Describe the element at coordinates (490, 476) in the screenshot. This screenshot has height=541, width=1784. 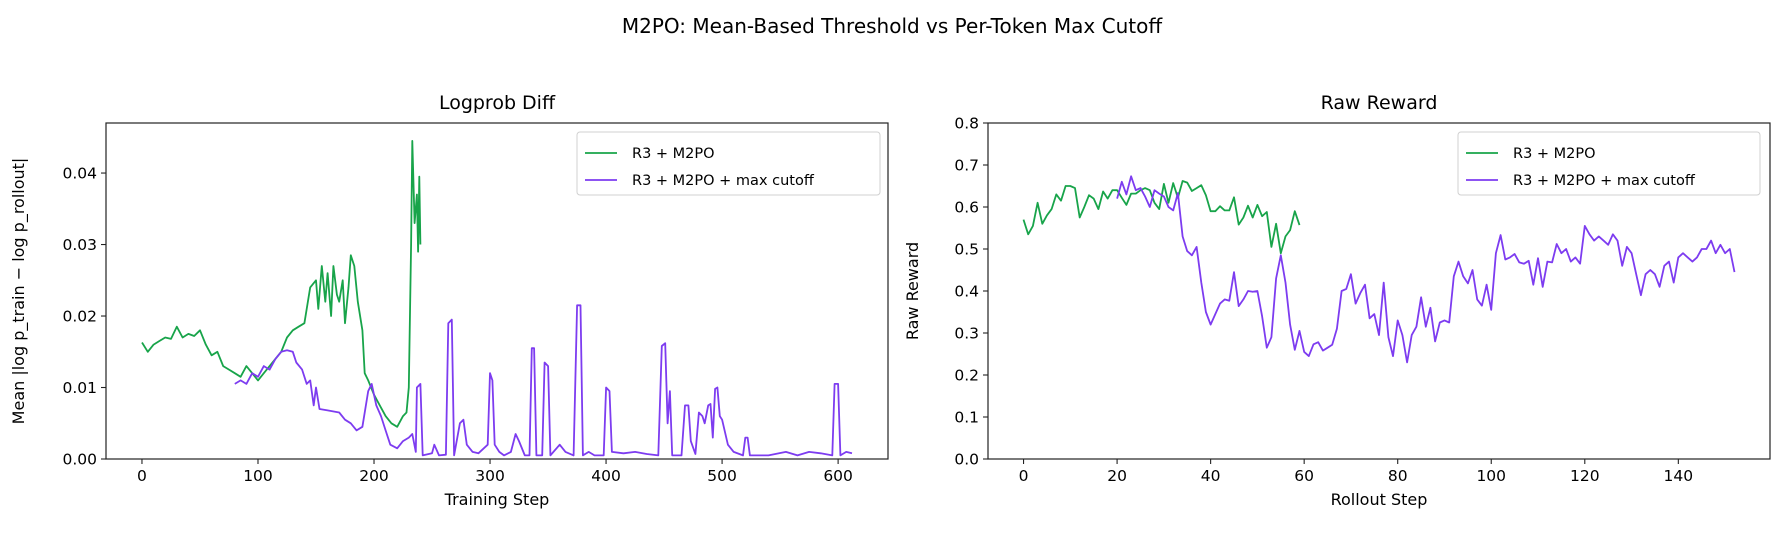
I see `x-tick-label: 300` at that location.